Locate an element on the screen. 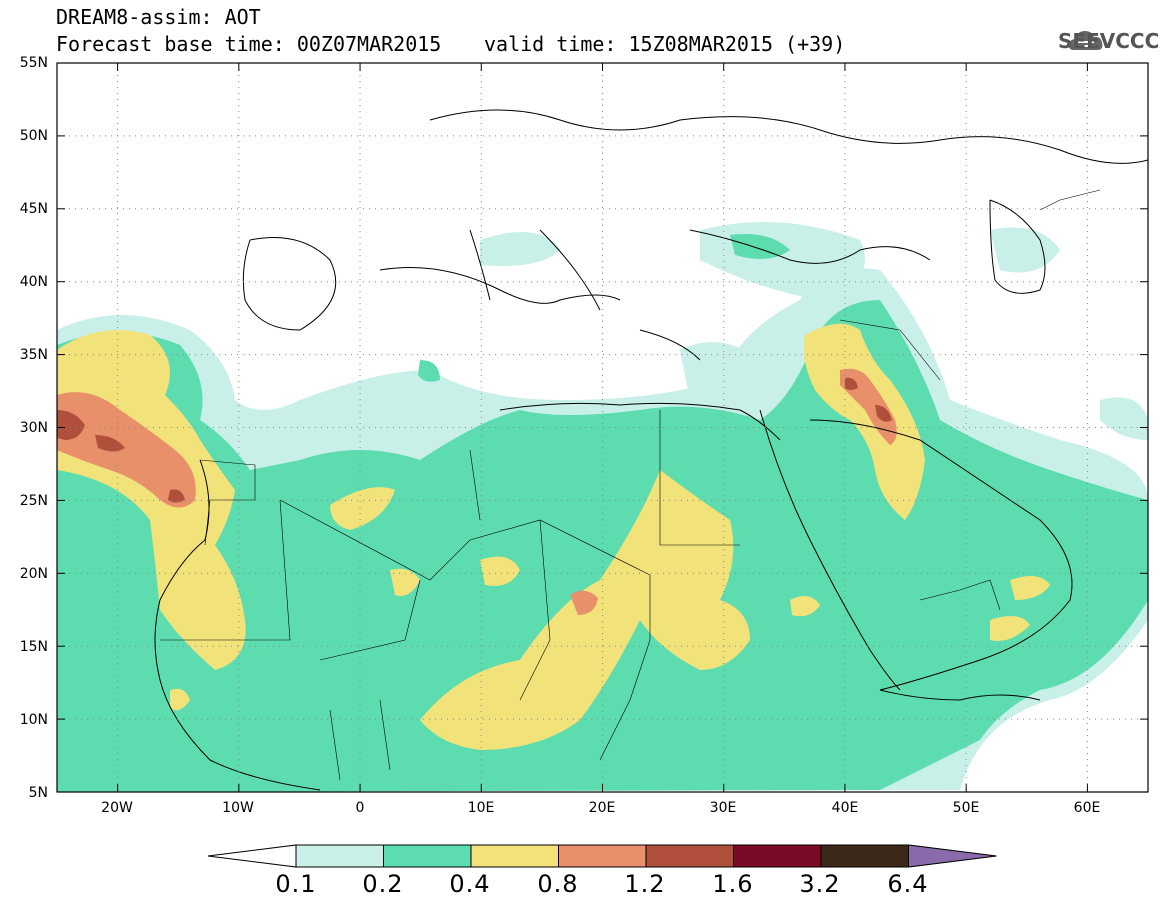  lon-label: 10W is located at coordinates (238, 808).